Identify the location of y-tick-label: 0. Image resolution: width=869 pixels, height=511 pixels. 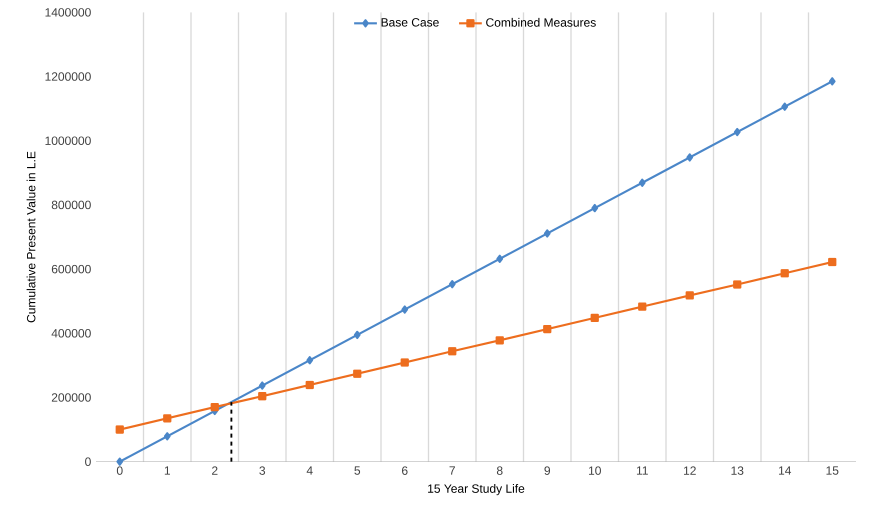
(88, 461).